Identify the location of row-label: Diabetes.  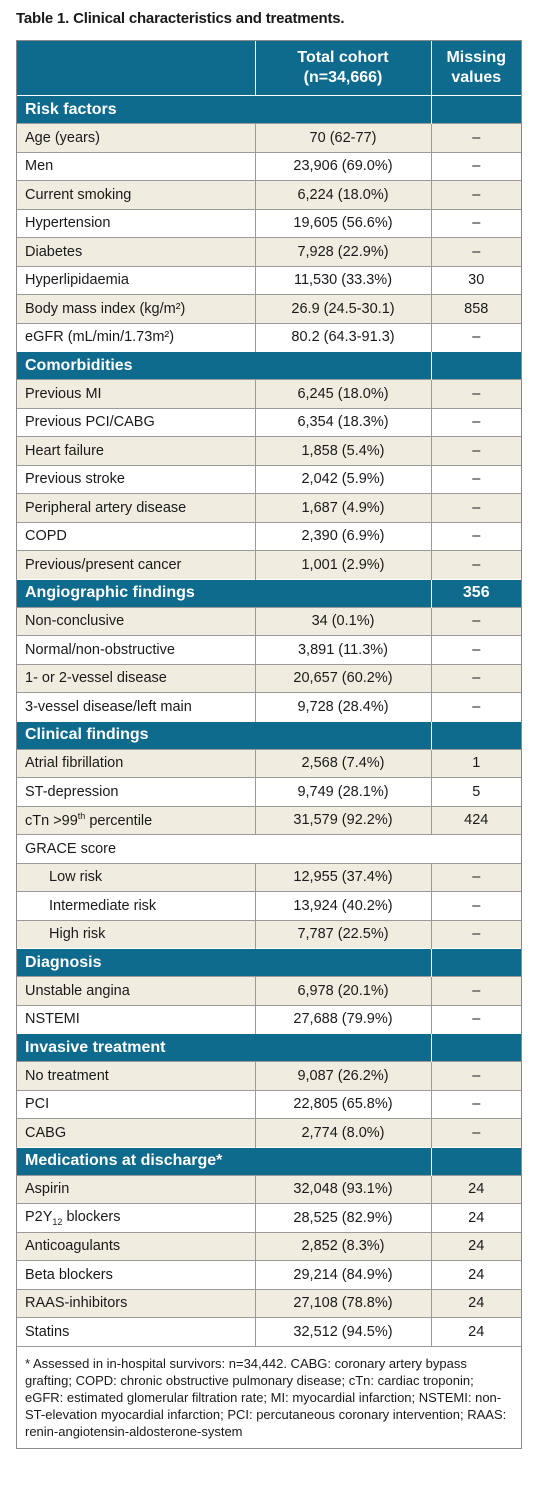
(136, 251).